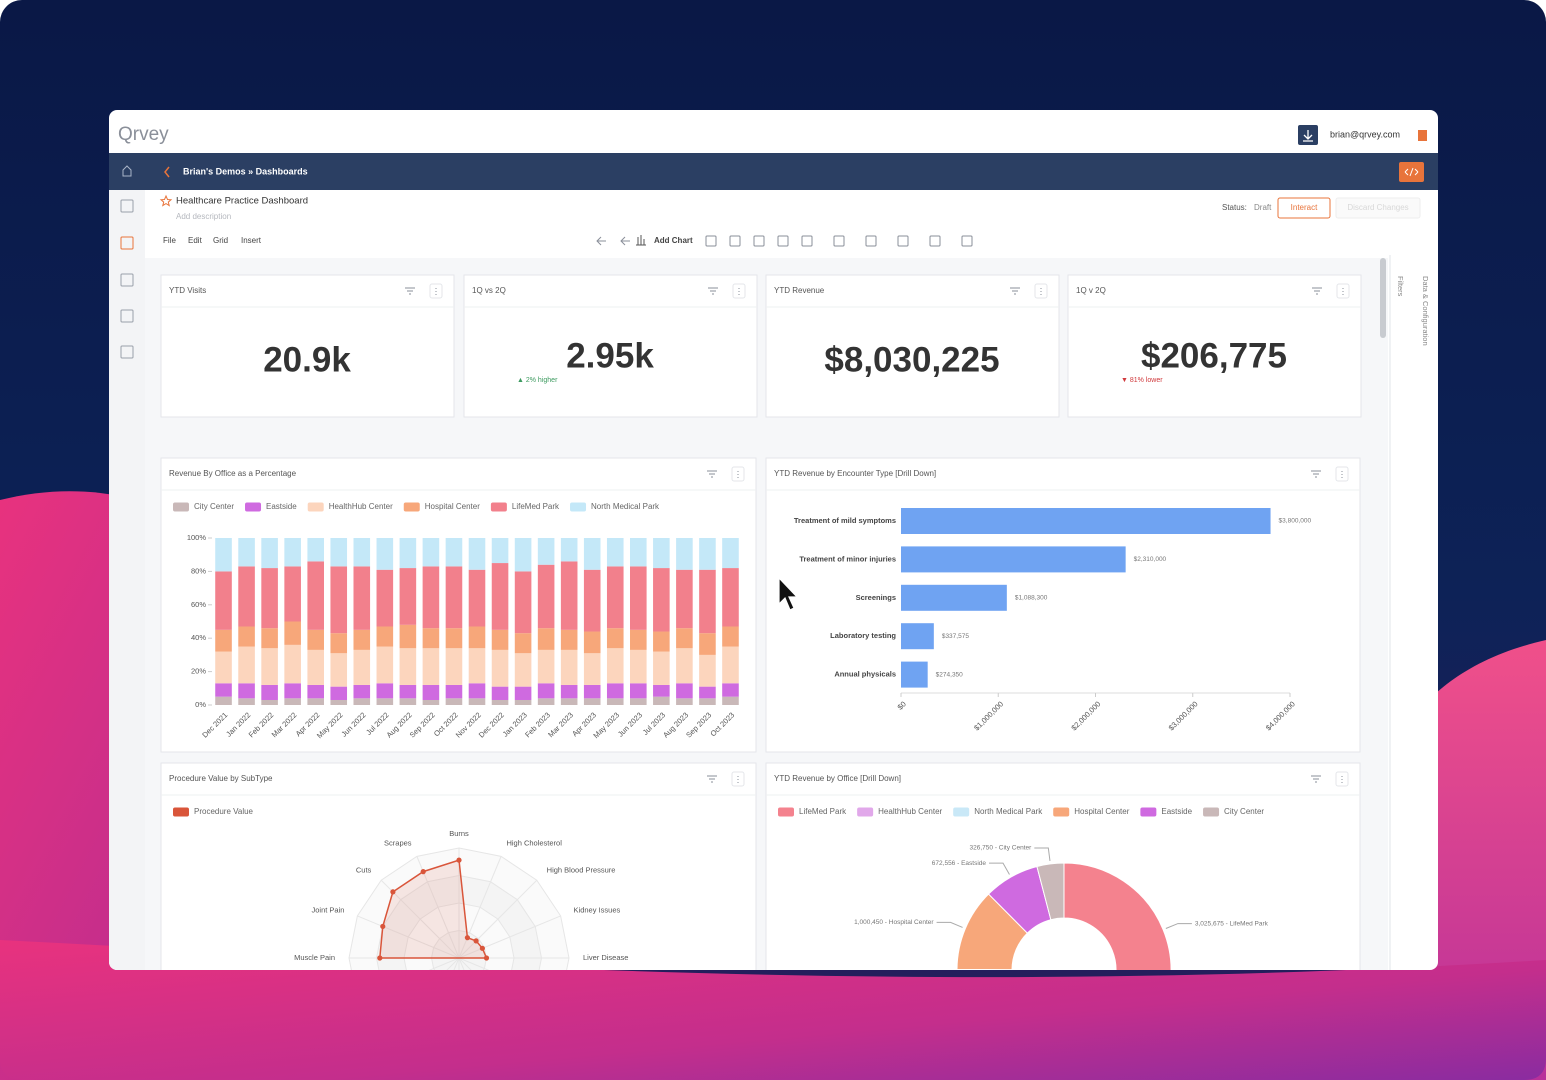 This screenshot has width=1546, height=1080. I want to click on bar, so click(1086, 521).